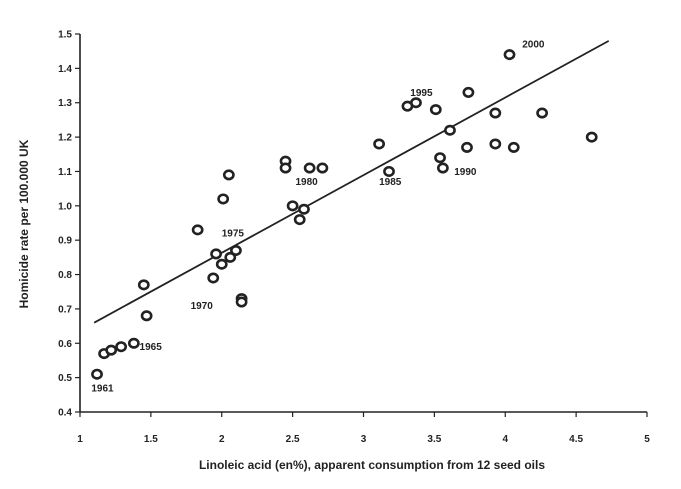 The image size is (681, 489). I want to click on x-tick-label: 3.5, so click(434, 439).